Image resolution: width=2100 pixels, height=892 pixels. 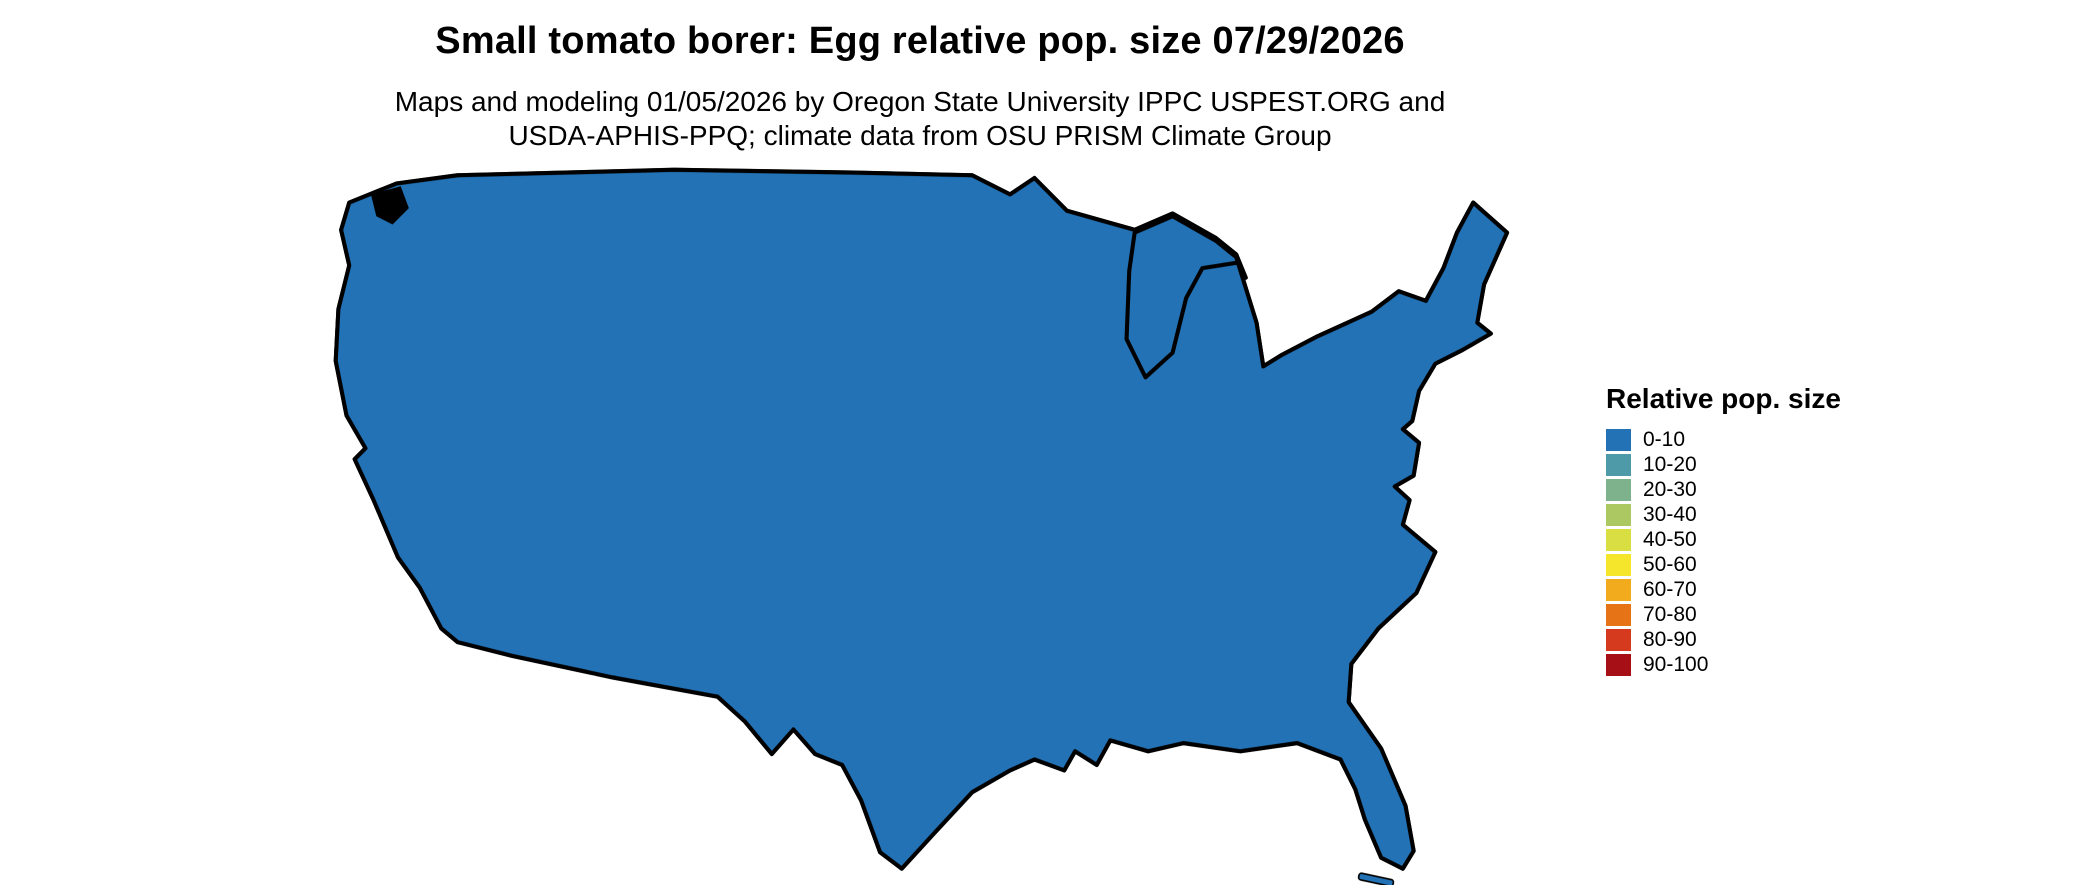 I want to click on legend-label: 30-40, so click(x=1670, y=514).